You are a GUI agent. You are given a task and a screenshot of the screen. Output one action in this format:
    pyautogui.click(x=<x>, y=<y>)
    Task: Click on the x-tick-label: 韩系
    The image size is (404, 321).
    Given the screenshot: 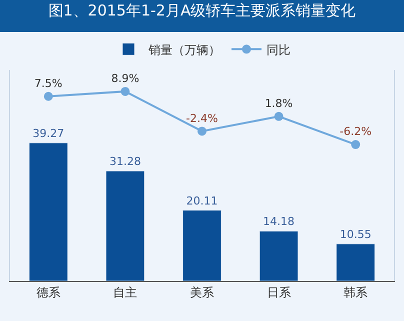 What is the action you would take?
    pyautogui.click(x=356, y=292)
    